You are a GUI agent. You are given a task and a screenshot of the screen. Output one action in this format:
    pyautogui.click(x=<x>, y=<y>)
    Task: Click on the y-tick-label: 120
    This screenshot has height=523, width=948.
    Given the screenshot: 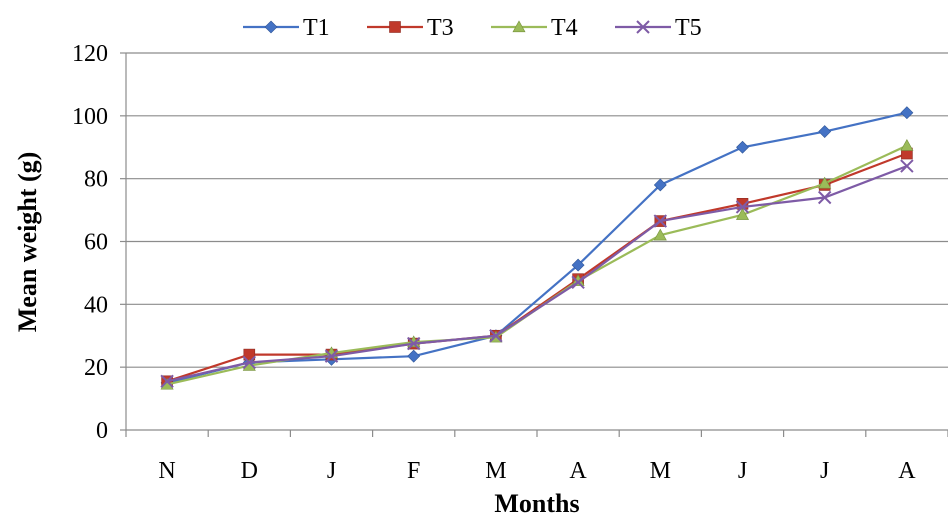 What is the action you would take?
    pyautogui.click(x=90, y=54)
    